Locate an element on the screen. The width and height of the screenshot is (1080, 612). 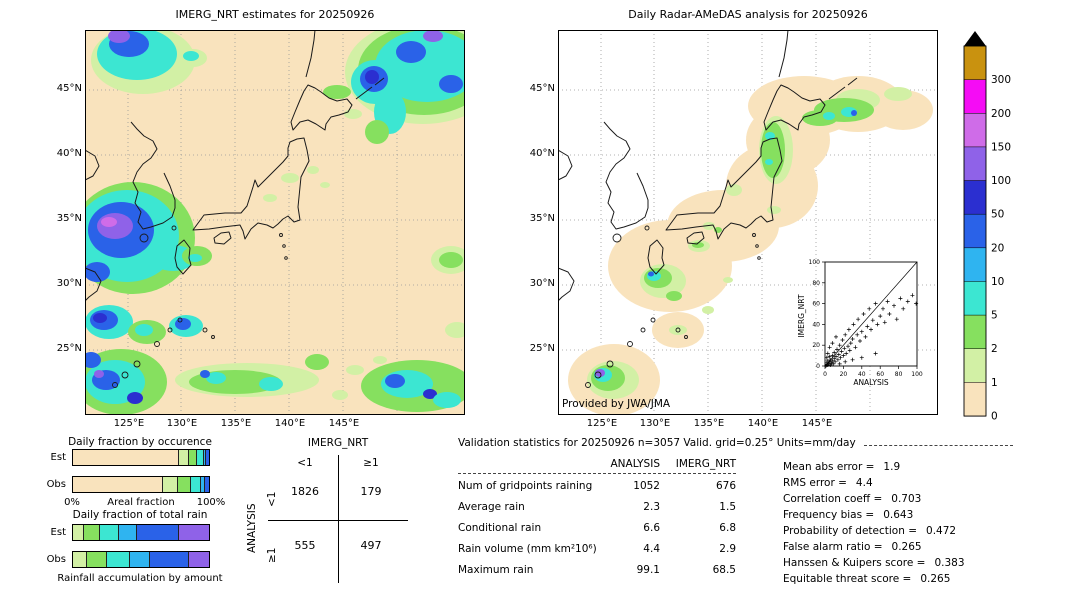
occurrence-est-label: Est is located at coordinates (58, 457).